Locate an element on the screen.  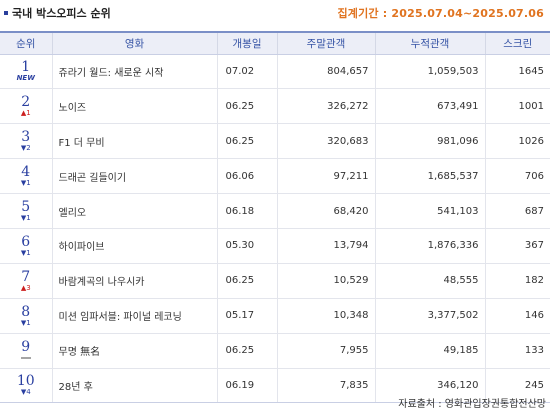
movie-title: 엘리오 is located at coordinates (134, 211).